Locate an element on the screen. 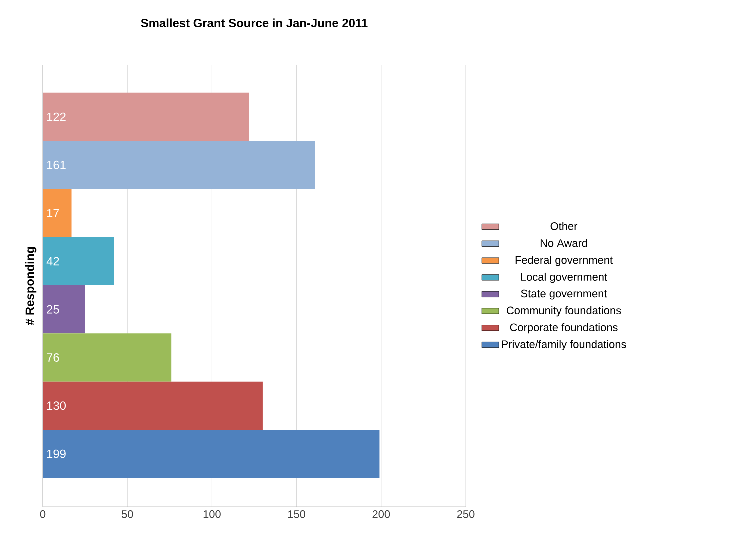 The image size is (729, 544). x-tick-label: 150 is located at coordinates (297, 514).